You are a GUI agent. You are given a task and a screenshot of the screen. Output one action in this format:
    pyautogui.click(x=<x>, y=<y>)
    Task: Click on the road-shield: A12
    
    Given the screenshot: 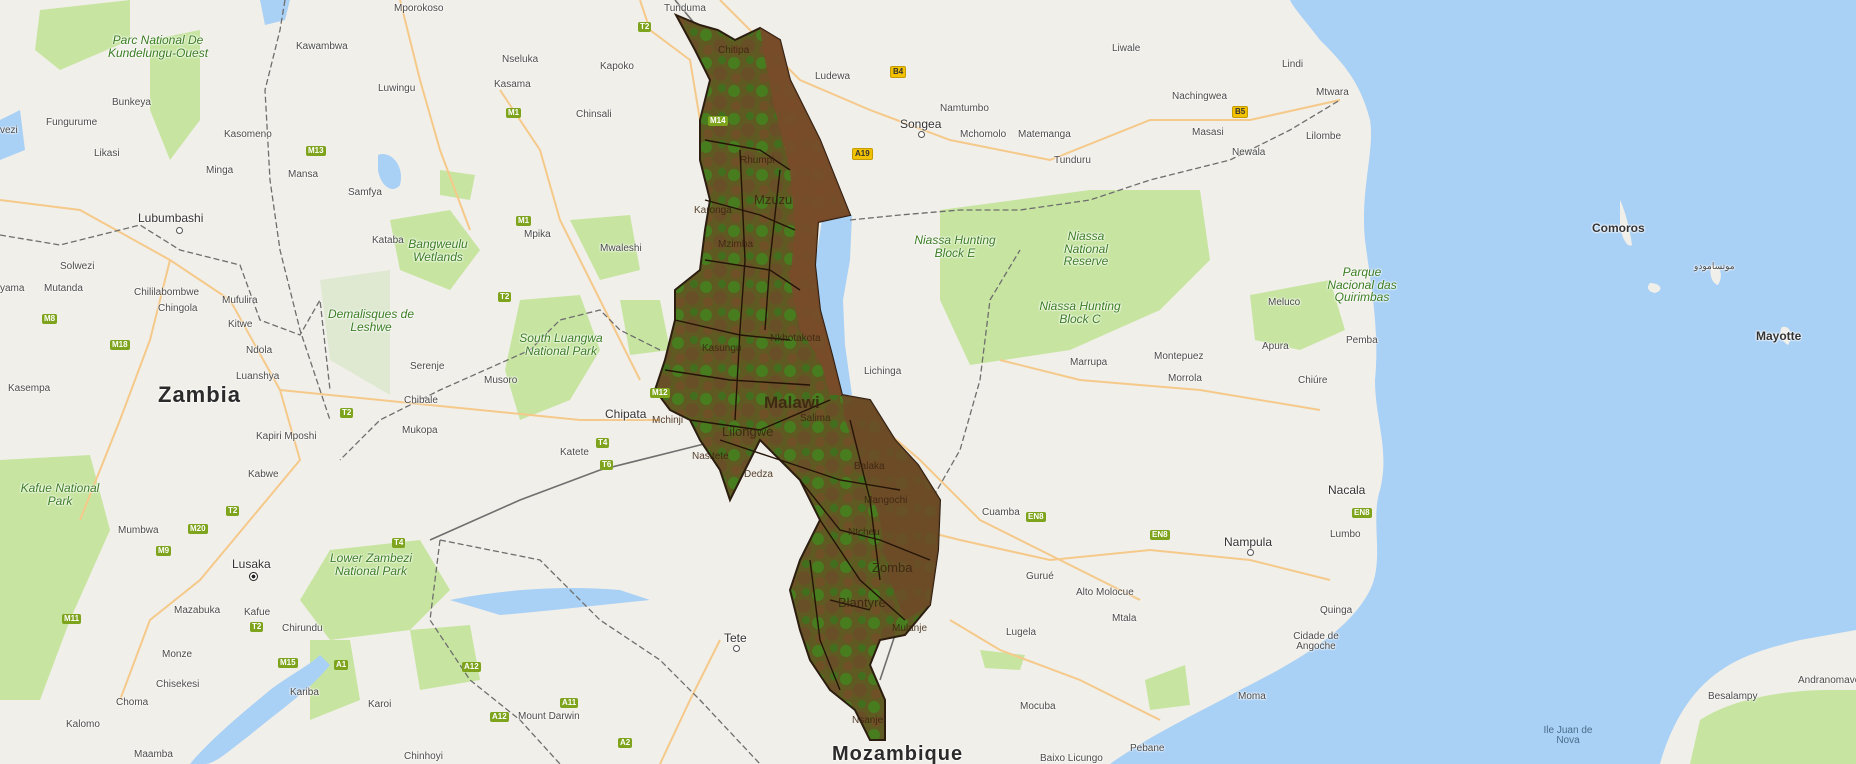 What is the action you would take?
    pyautogui.click(x=471, y=667)
    